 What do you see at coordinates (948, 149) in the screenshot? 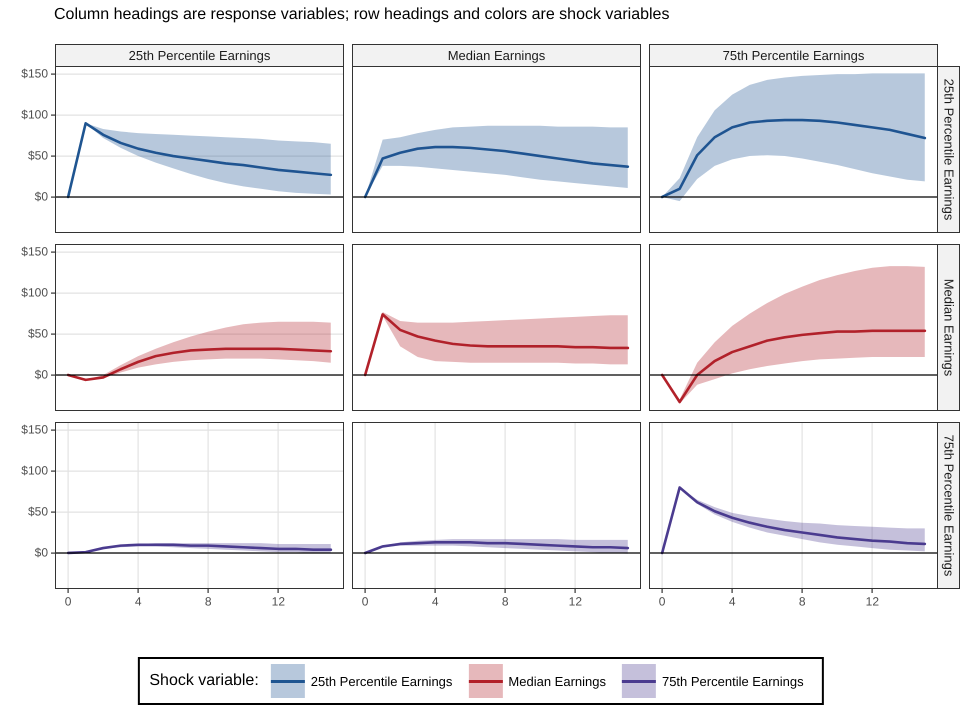
I see `y2-axis-title: 25th Percentile Earnings` at bounding box center [948, 149].